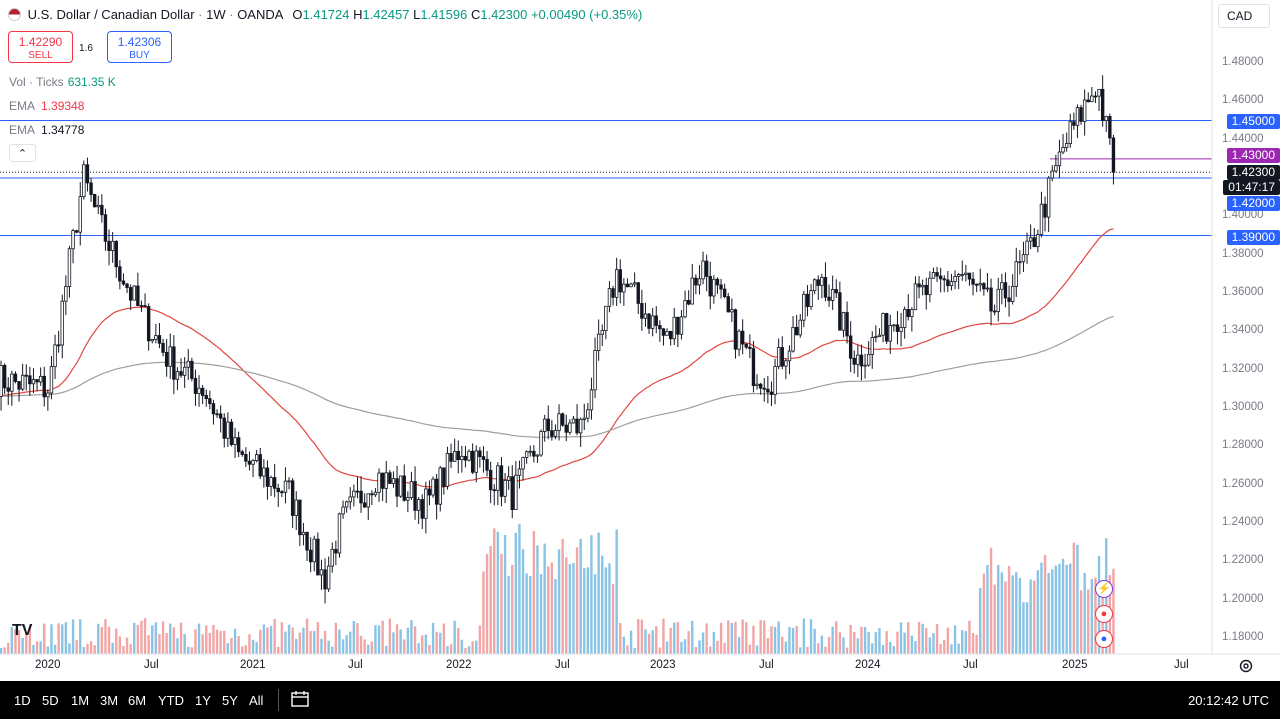 The height and width of the screenshot is (719, 1280). Describe the element at coordinates (1243, 215) in the screenshot. I see `price-tick: 1.40000` at that location.